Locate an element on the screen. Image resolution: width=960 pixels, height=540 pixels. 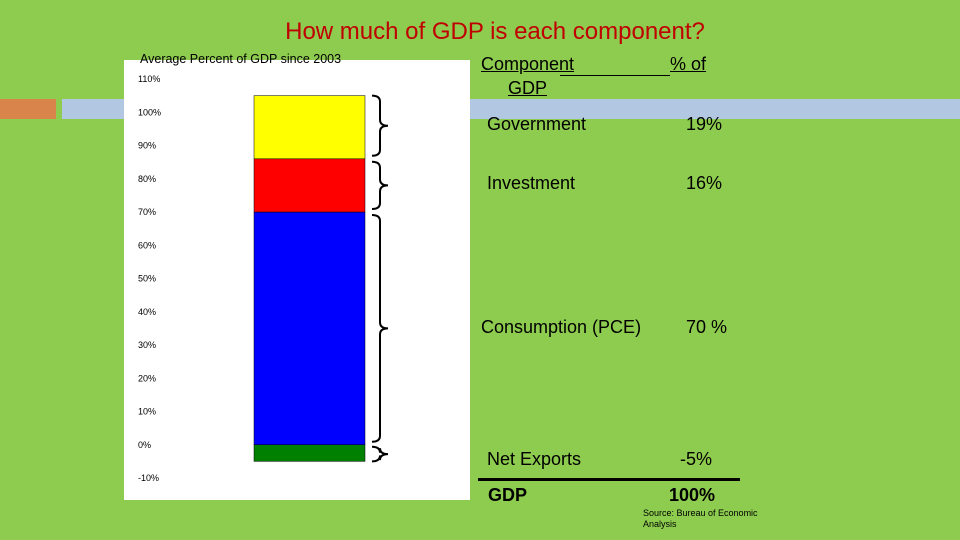
row-value-investment: 16% is located at coordinates (704, 183).